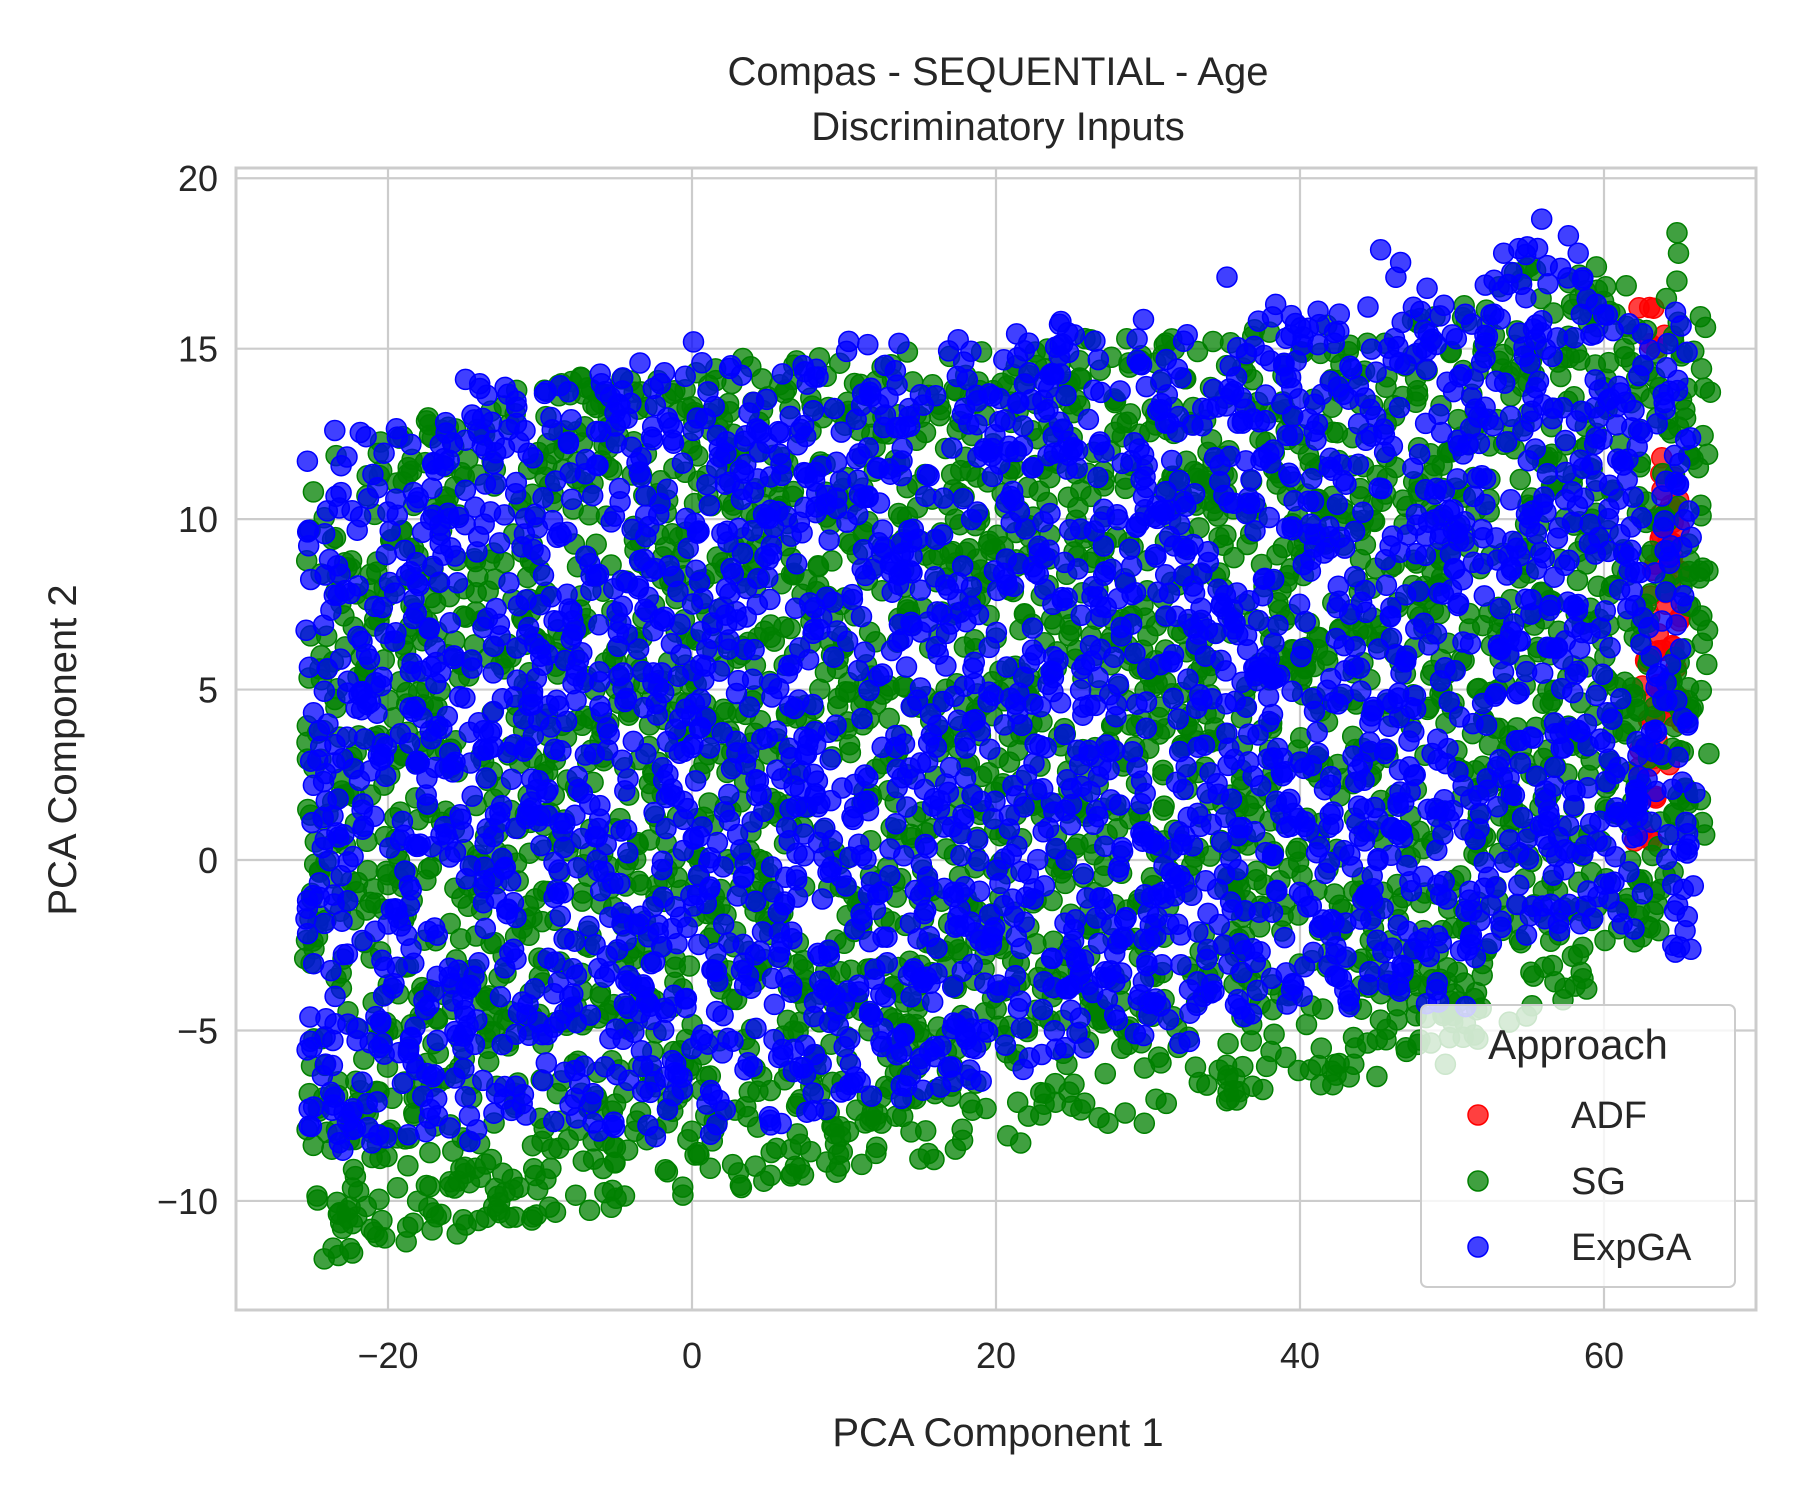  Describe the element at coordinates (997, 127) in the screenshot. I see `chart-title-line-2: Discriminatory Inputs` at that location.